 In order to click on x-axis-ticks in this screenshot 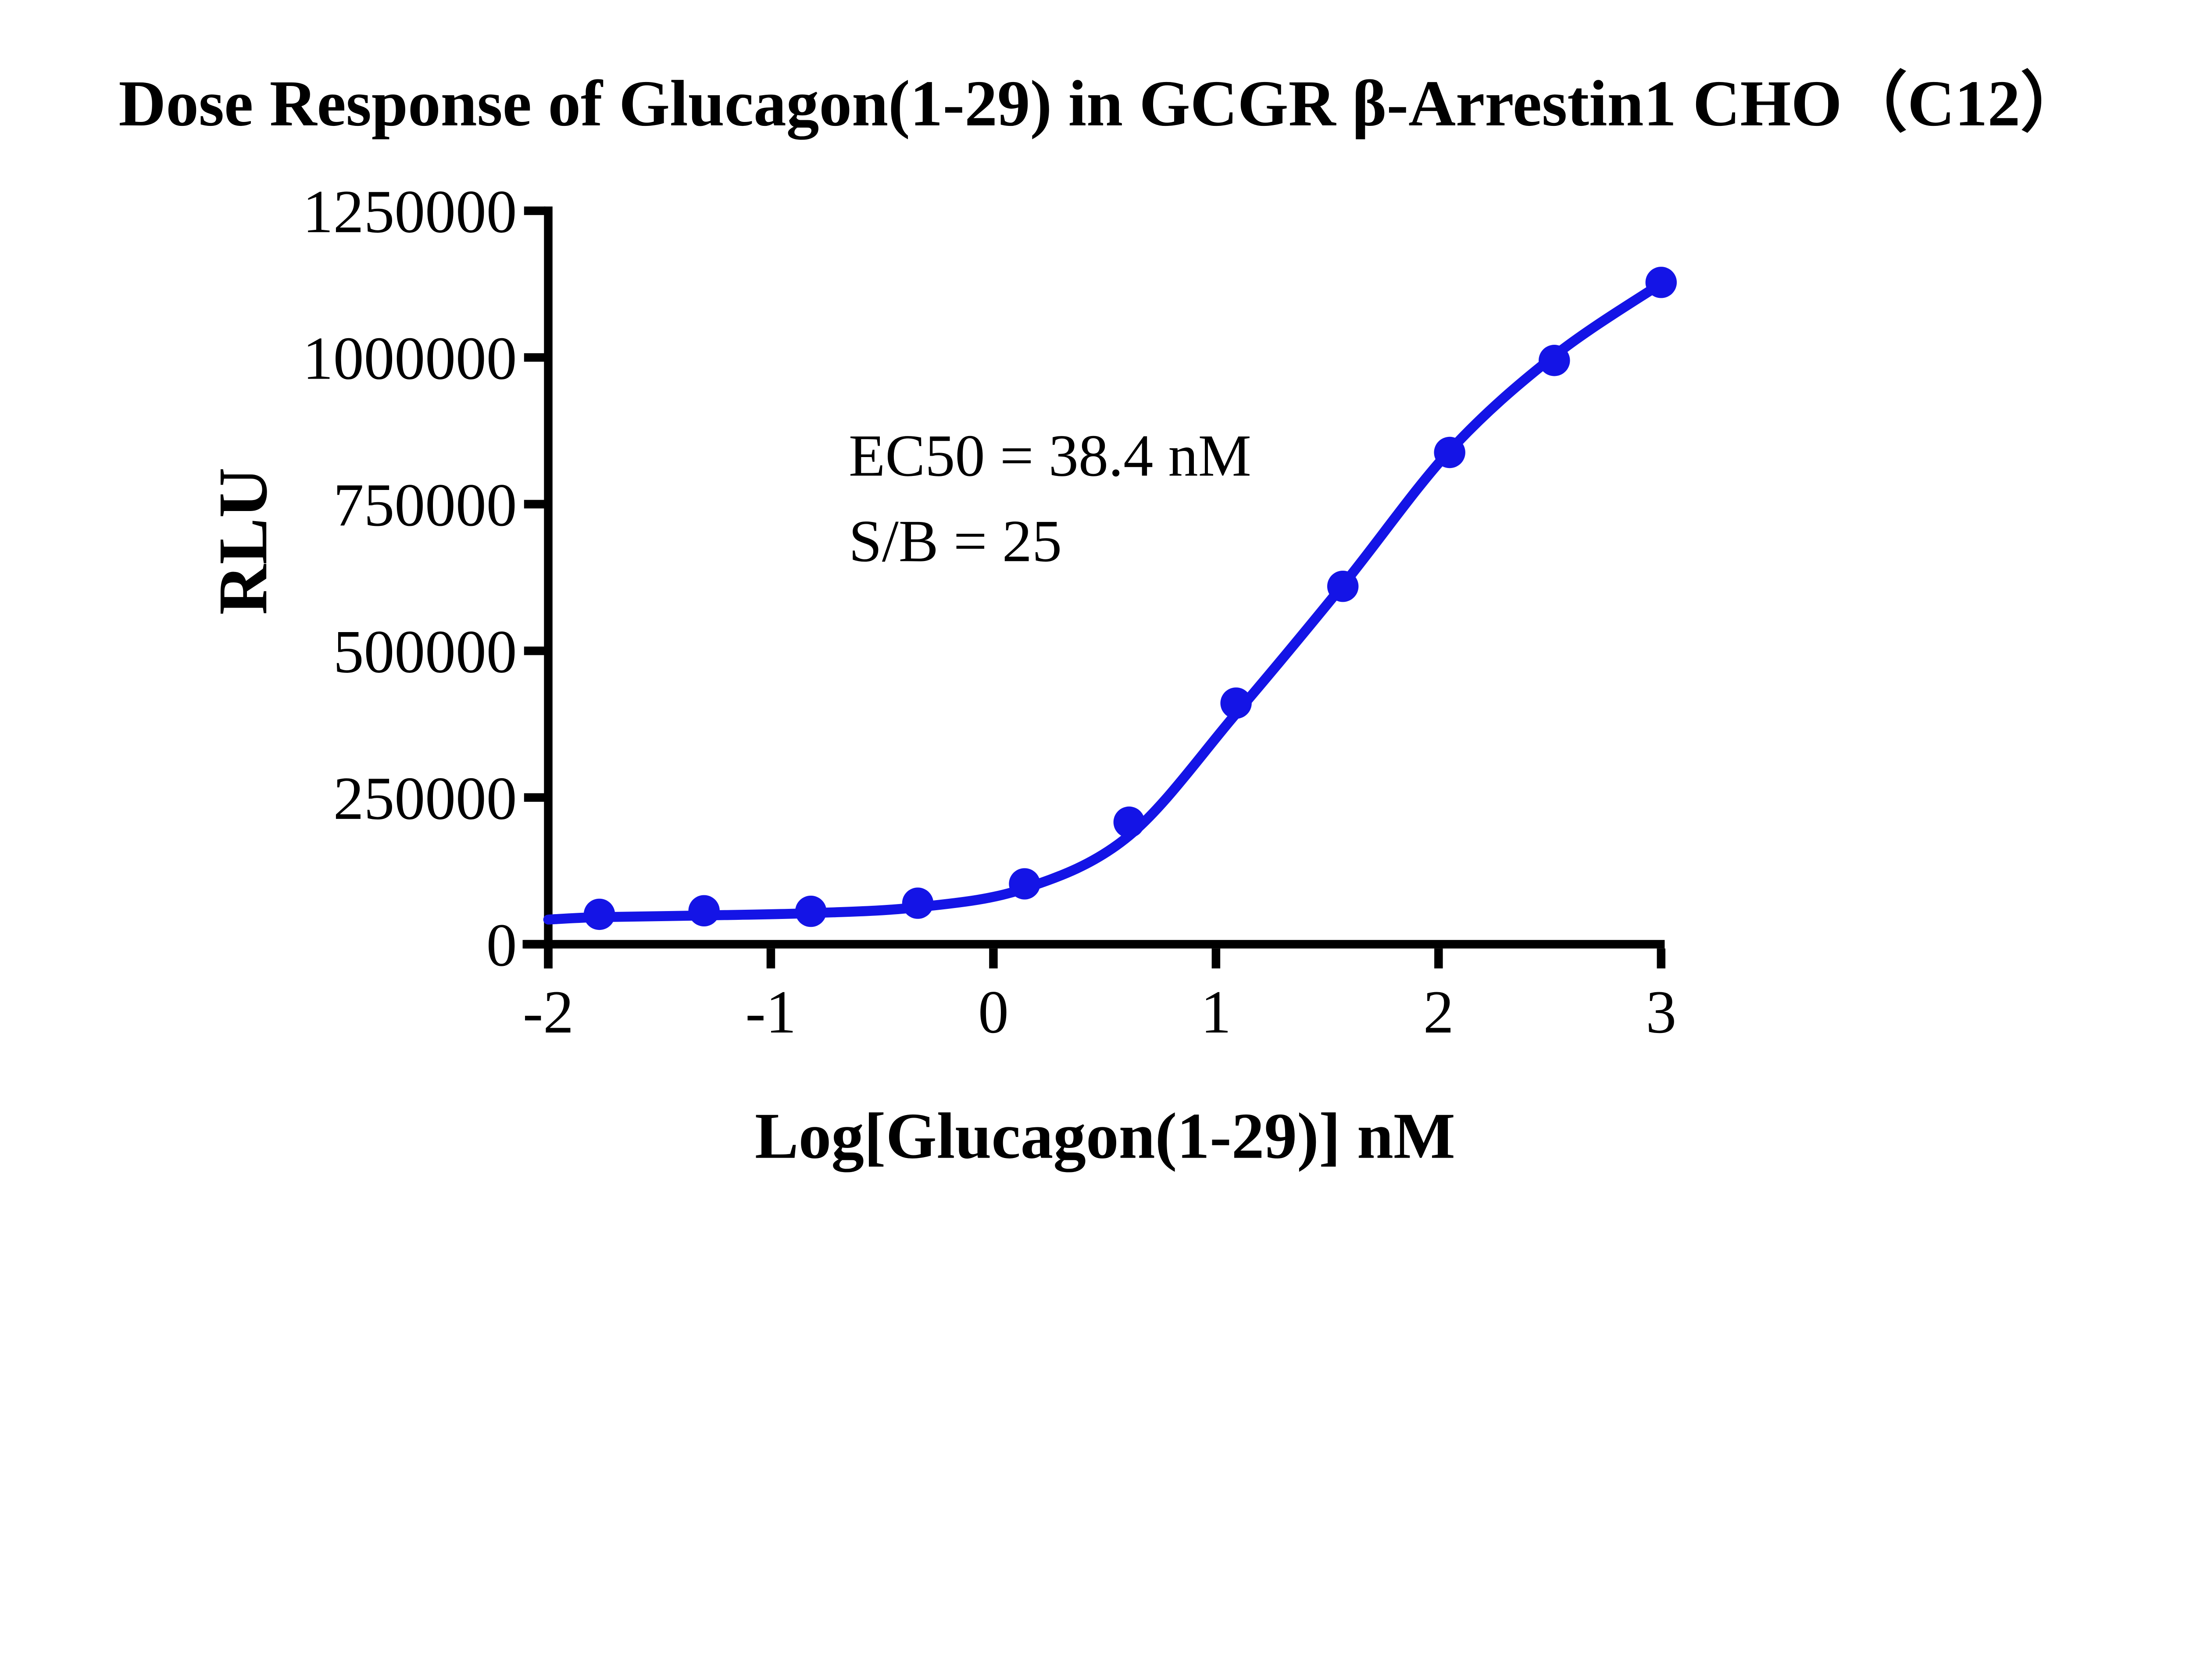, I will do `click(1105, 959)`.